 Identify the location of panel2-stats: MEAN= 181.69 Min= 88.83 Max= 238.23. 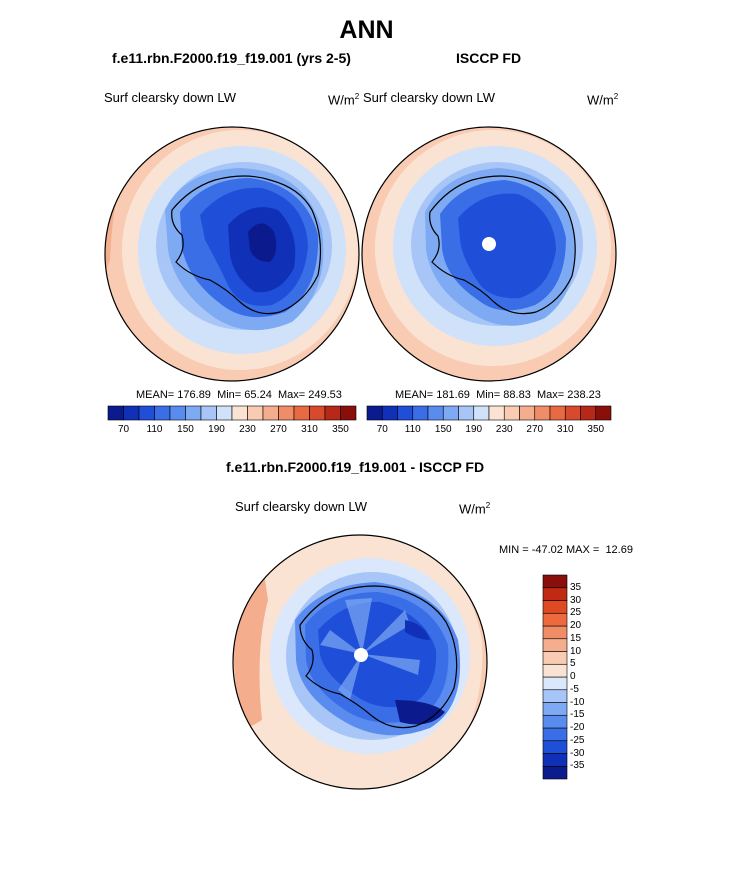
(498, 395).